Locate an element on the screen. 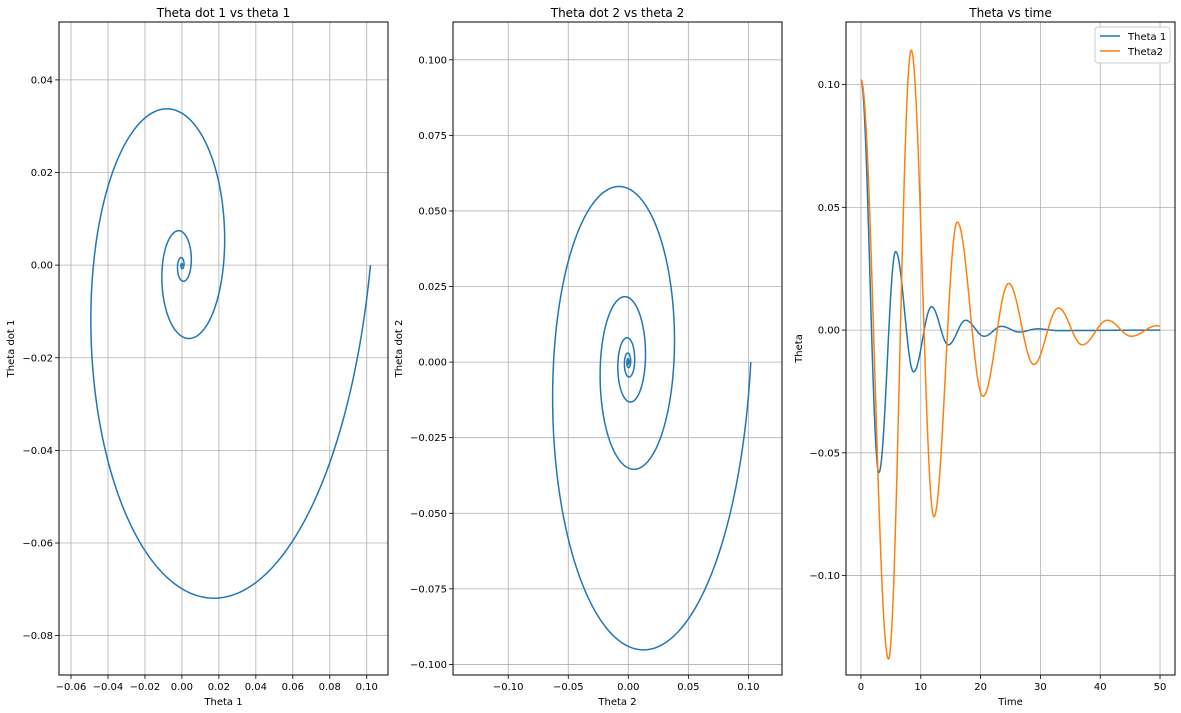 The image size is (1181, 713). x-tick-label: 10 is located at coordinates (920, 687).